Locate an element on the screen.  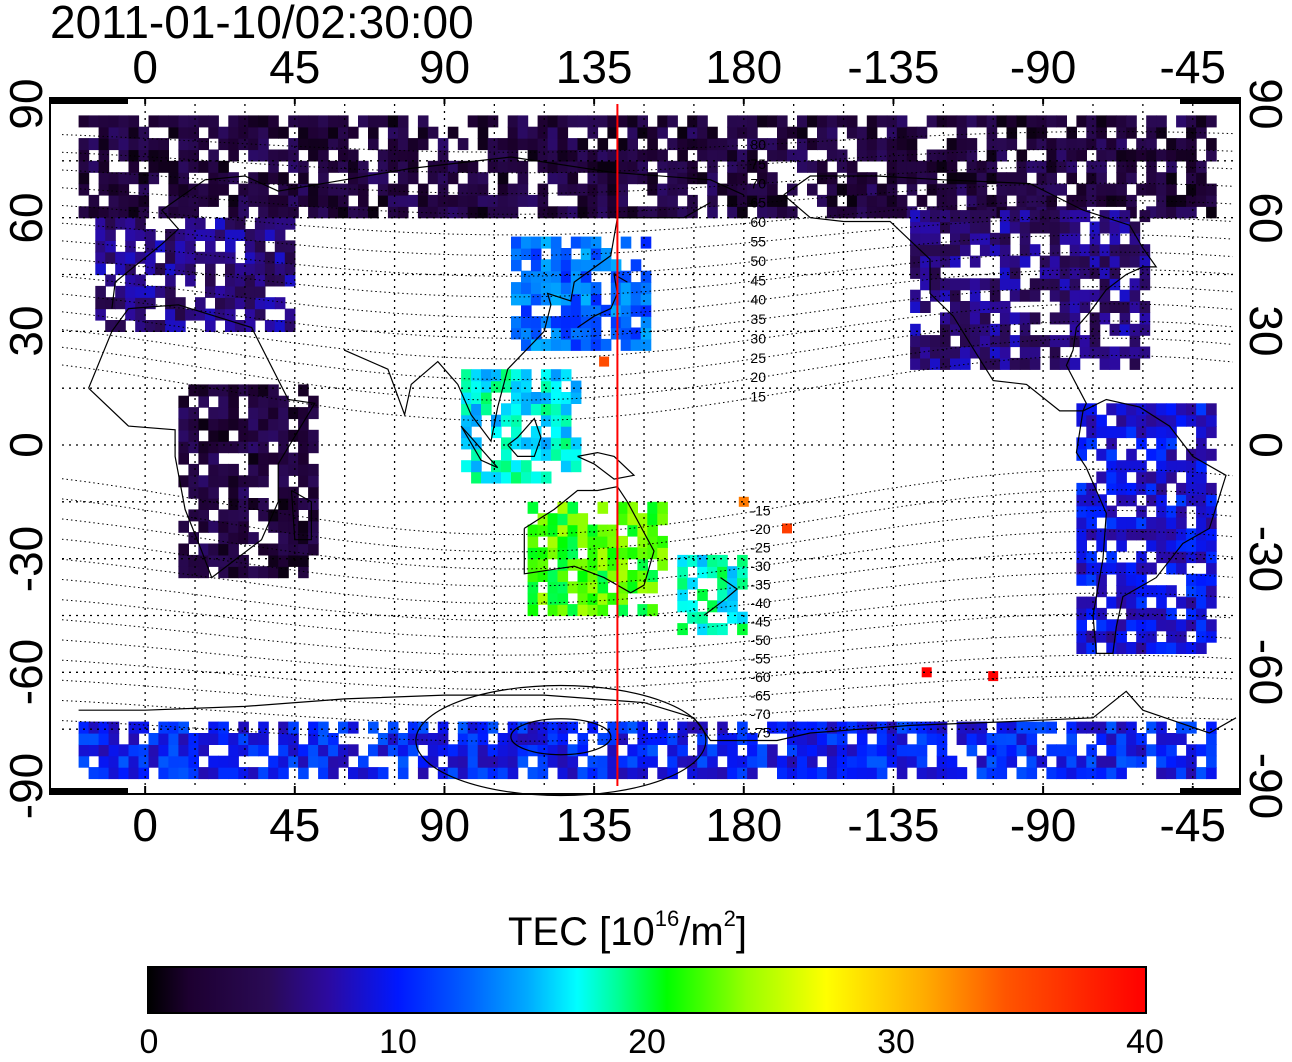
tec-region-south-america is located at coordinates (1146, 528).